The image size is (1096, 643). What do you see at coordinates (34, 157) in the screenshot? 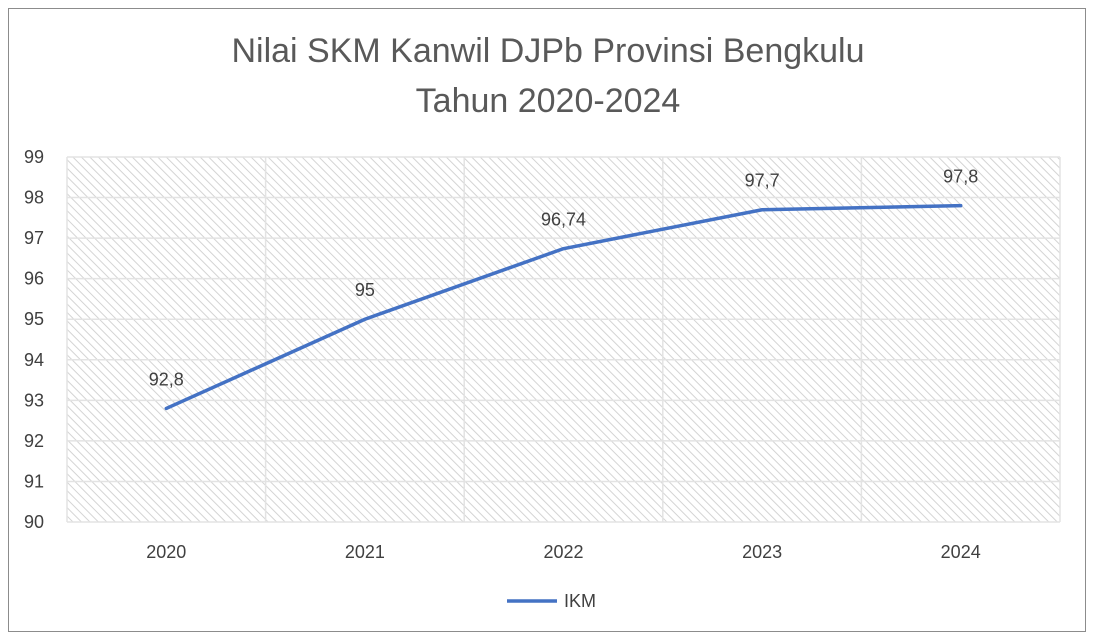
I see `y-tick-label: 99` at bounding box center [34, 157].